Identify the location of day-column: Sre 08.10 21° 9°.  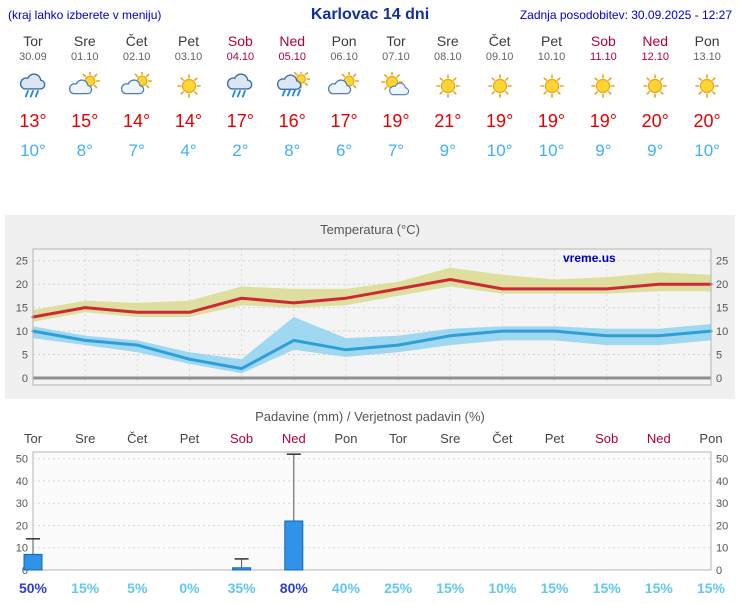
(448, 97).